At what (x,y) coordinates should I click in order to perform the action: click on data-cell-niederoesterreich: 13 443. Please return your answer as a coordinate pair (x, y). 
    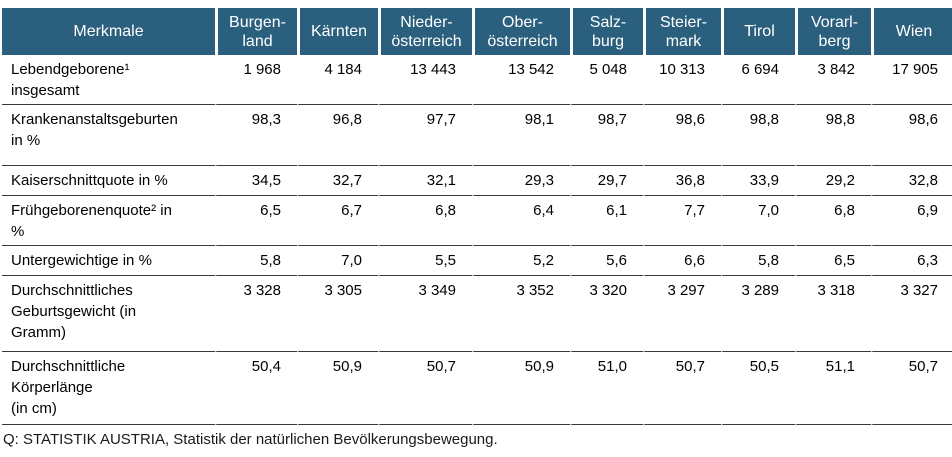
    Looking at the image, I should click on (425, 80).